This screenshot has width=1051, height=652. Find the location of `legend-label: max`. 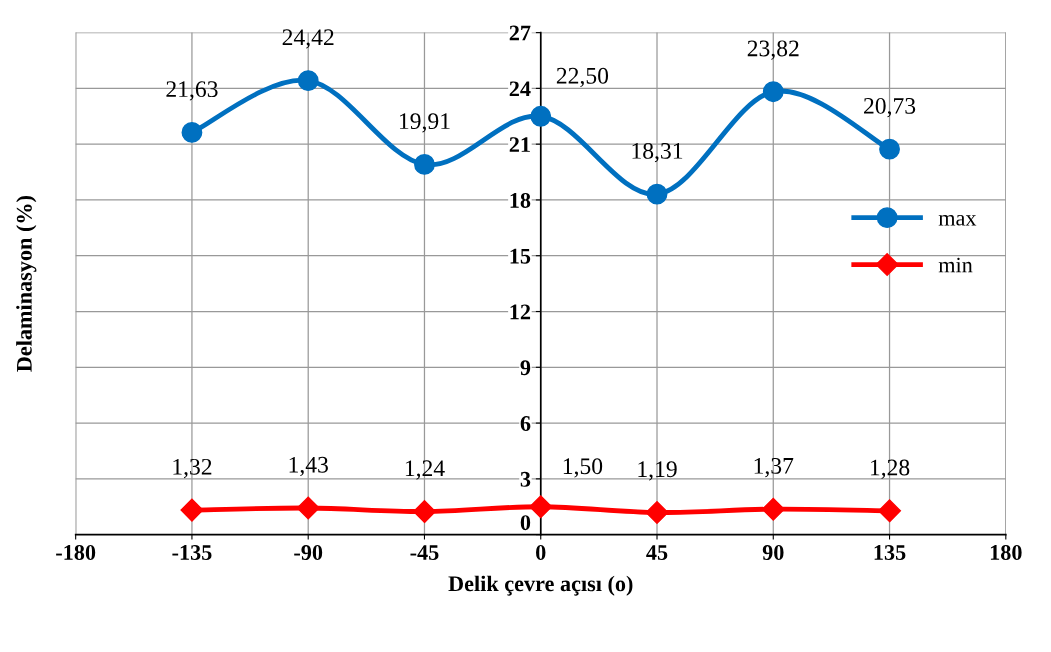

legend-label: max is located at coordinates (957, 220).